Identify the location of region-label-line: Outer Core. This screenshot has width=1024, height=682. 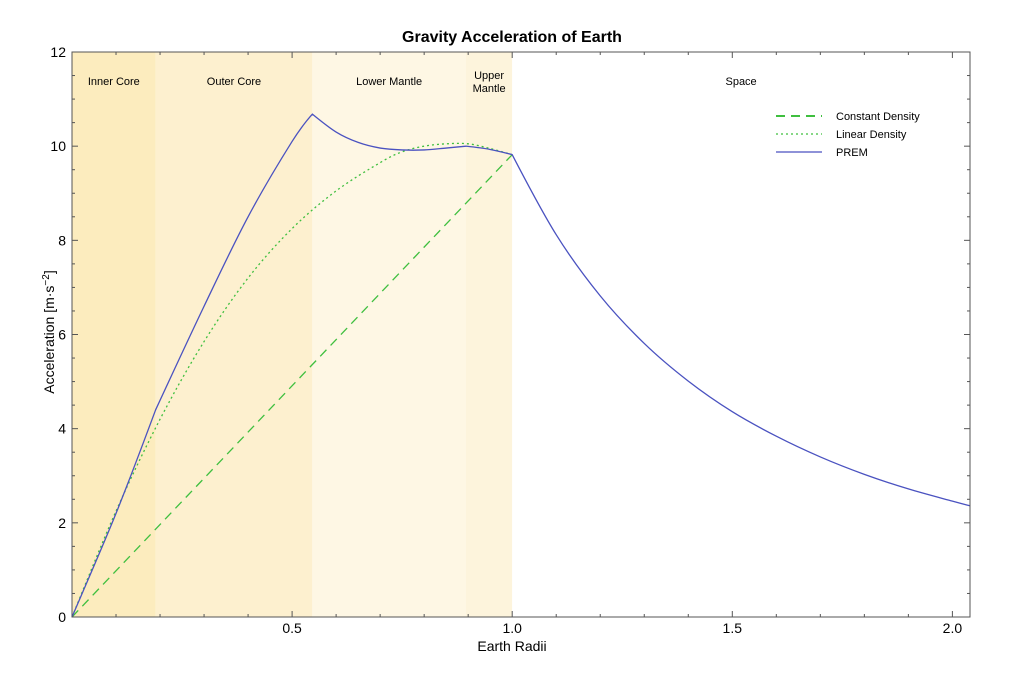
(234, 82).